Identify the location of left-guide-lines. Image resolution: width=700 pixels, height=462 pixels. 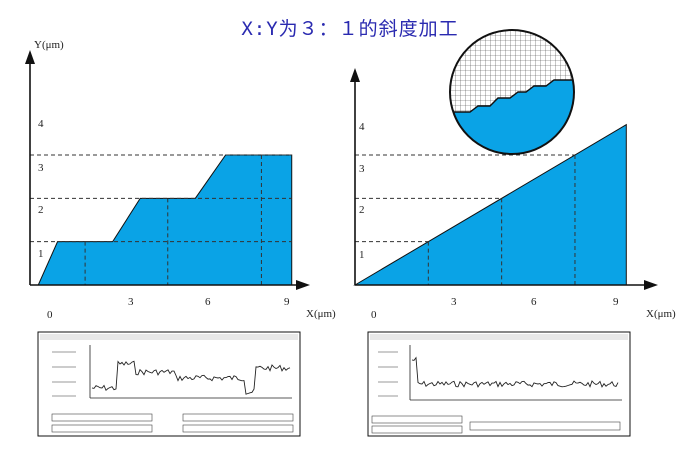
(161, 219).